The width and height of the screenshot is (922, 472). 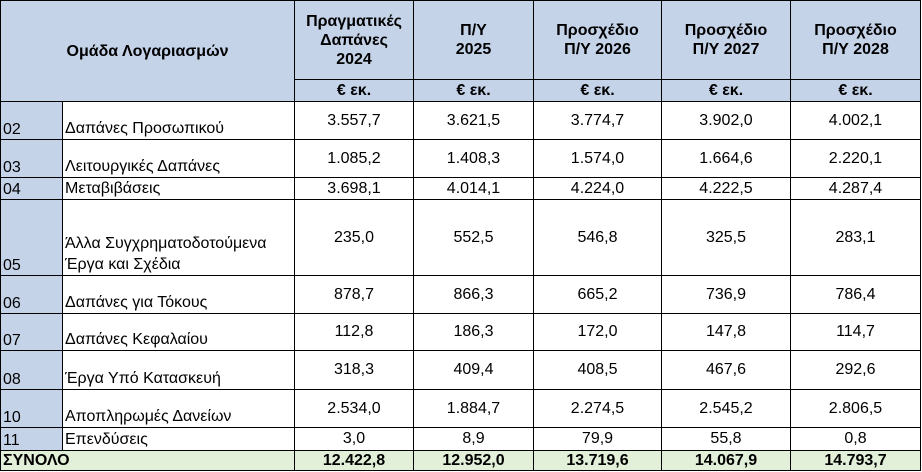 I want to click on column-header-draft-2026: Προσχέδιο Π/Υ 2026, so click(x=597, y=40).